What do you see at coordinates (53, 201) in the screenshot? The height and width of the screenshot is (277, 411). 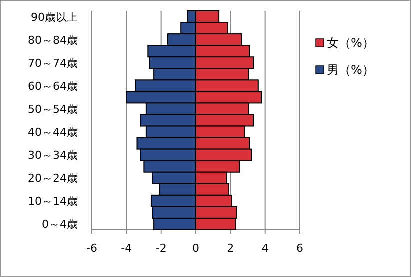 I see `y-tick-label: 10～14歳` at bounding box center [53, 201].